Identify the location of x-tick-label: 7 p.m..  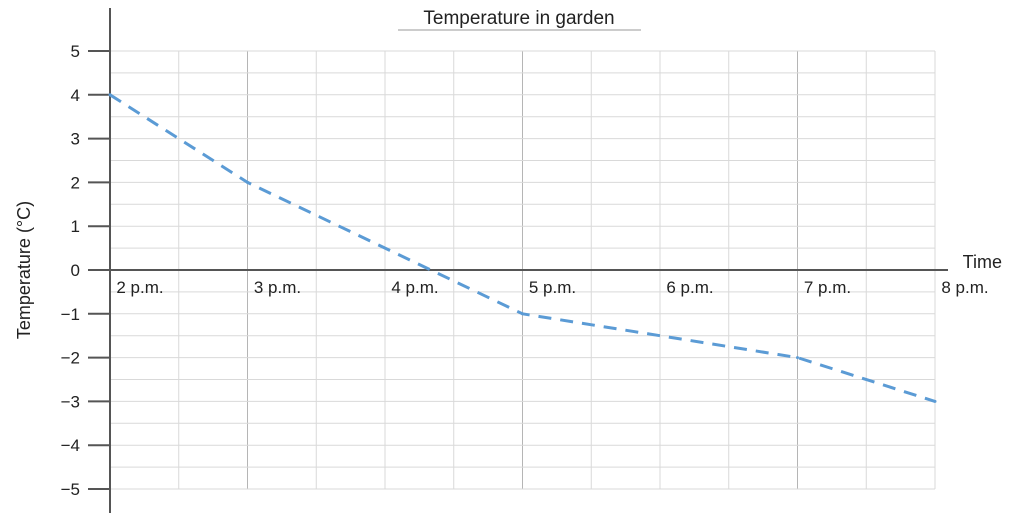
(827, 287).